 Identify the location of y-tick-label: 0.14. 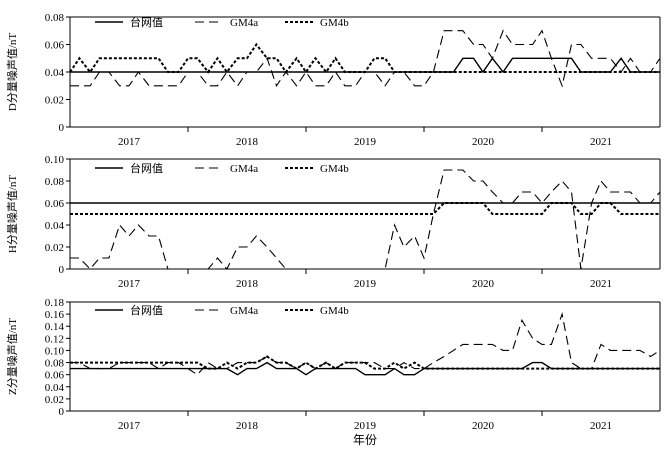
(55, 327).